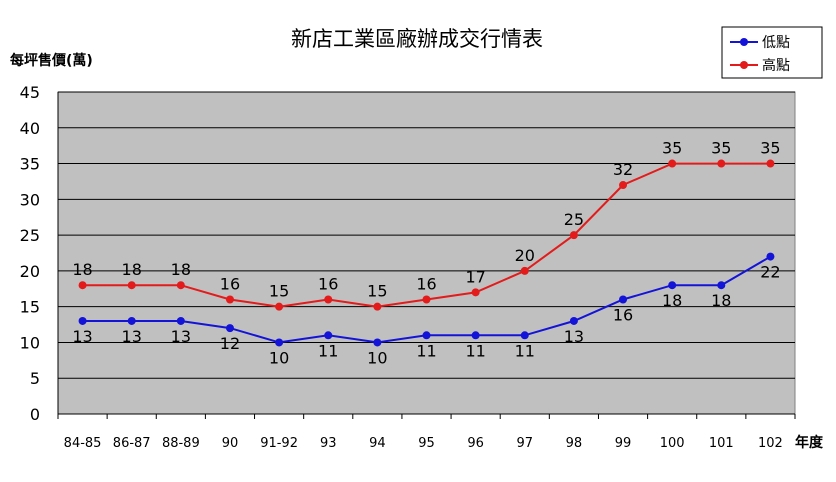  What do you see at coordinates (230, 443) in the screenshot?
I see `x-tick-label: 90` at bounding box center [230, 443].